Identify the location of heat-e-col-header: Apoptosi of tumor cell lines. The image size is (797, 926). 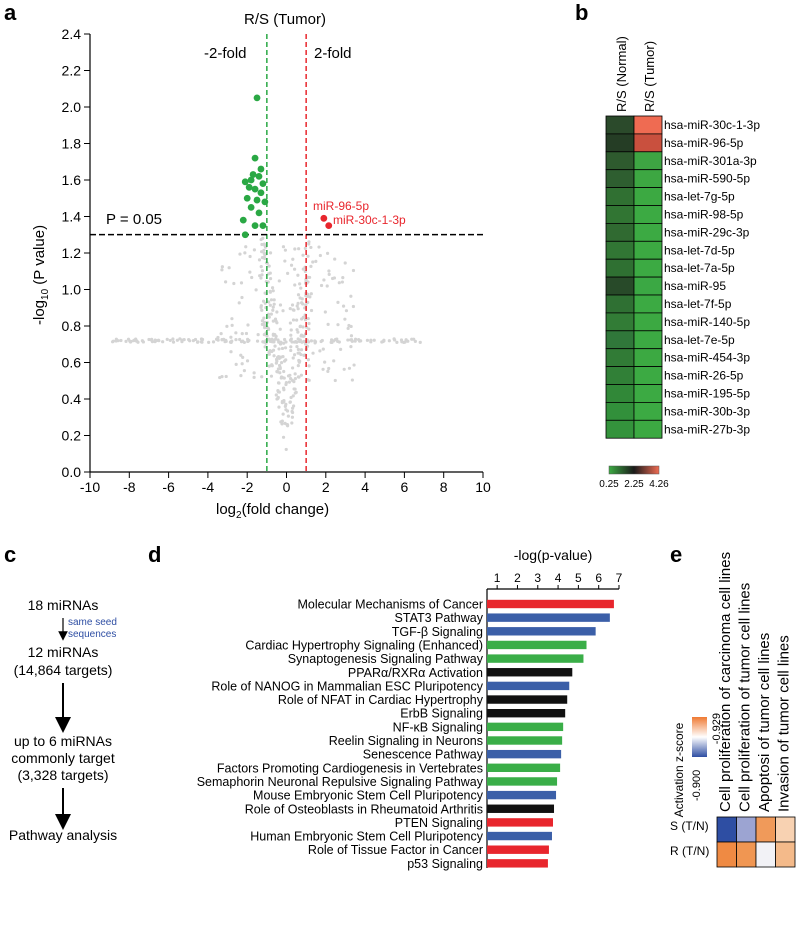
(764, 722).